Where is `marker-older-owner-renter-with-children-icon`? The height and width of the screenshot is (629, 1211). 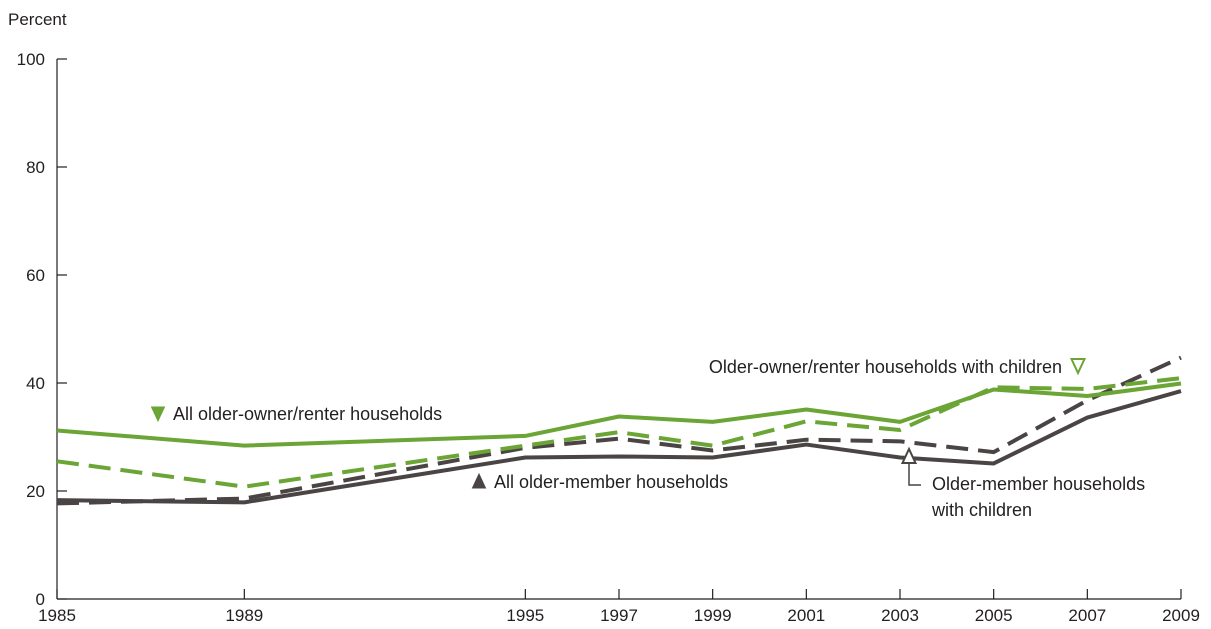 marker-older-owner-renter-with-children-icon is located at coordinates (1078, 367).